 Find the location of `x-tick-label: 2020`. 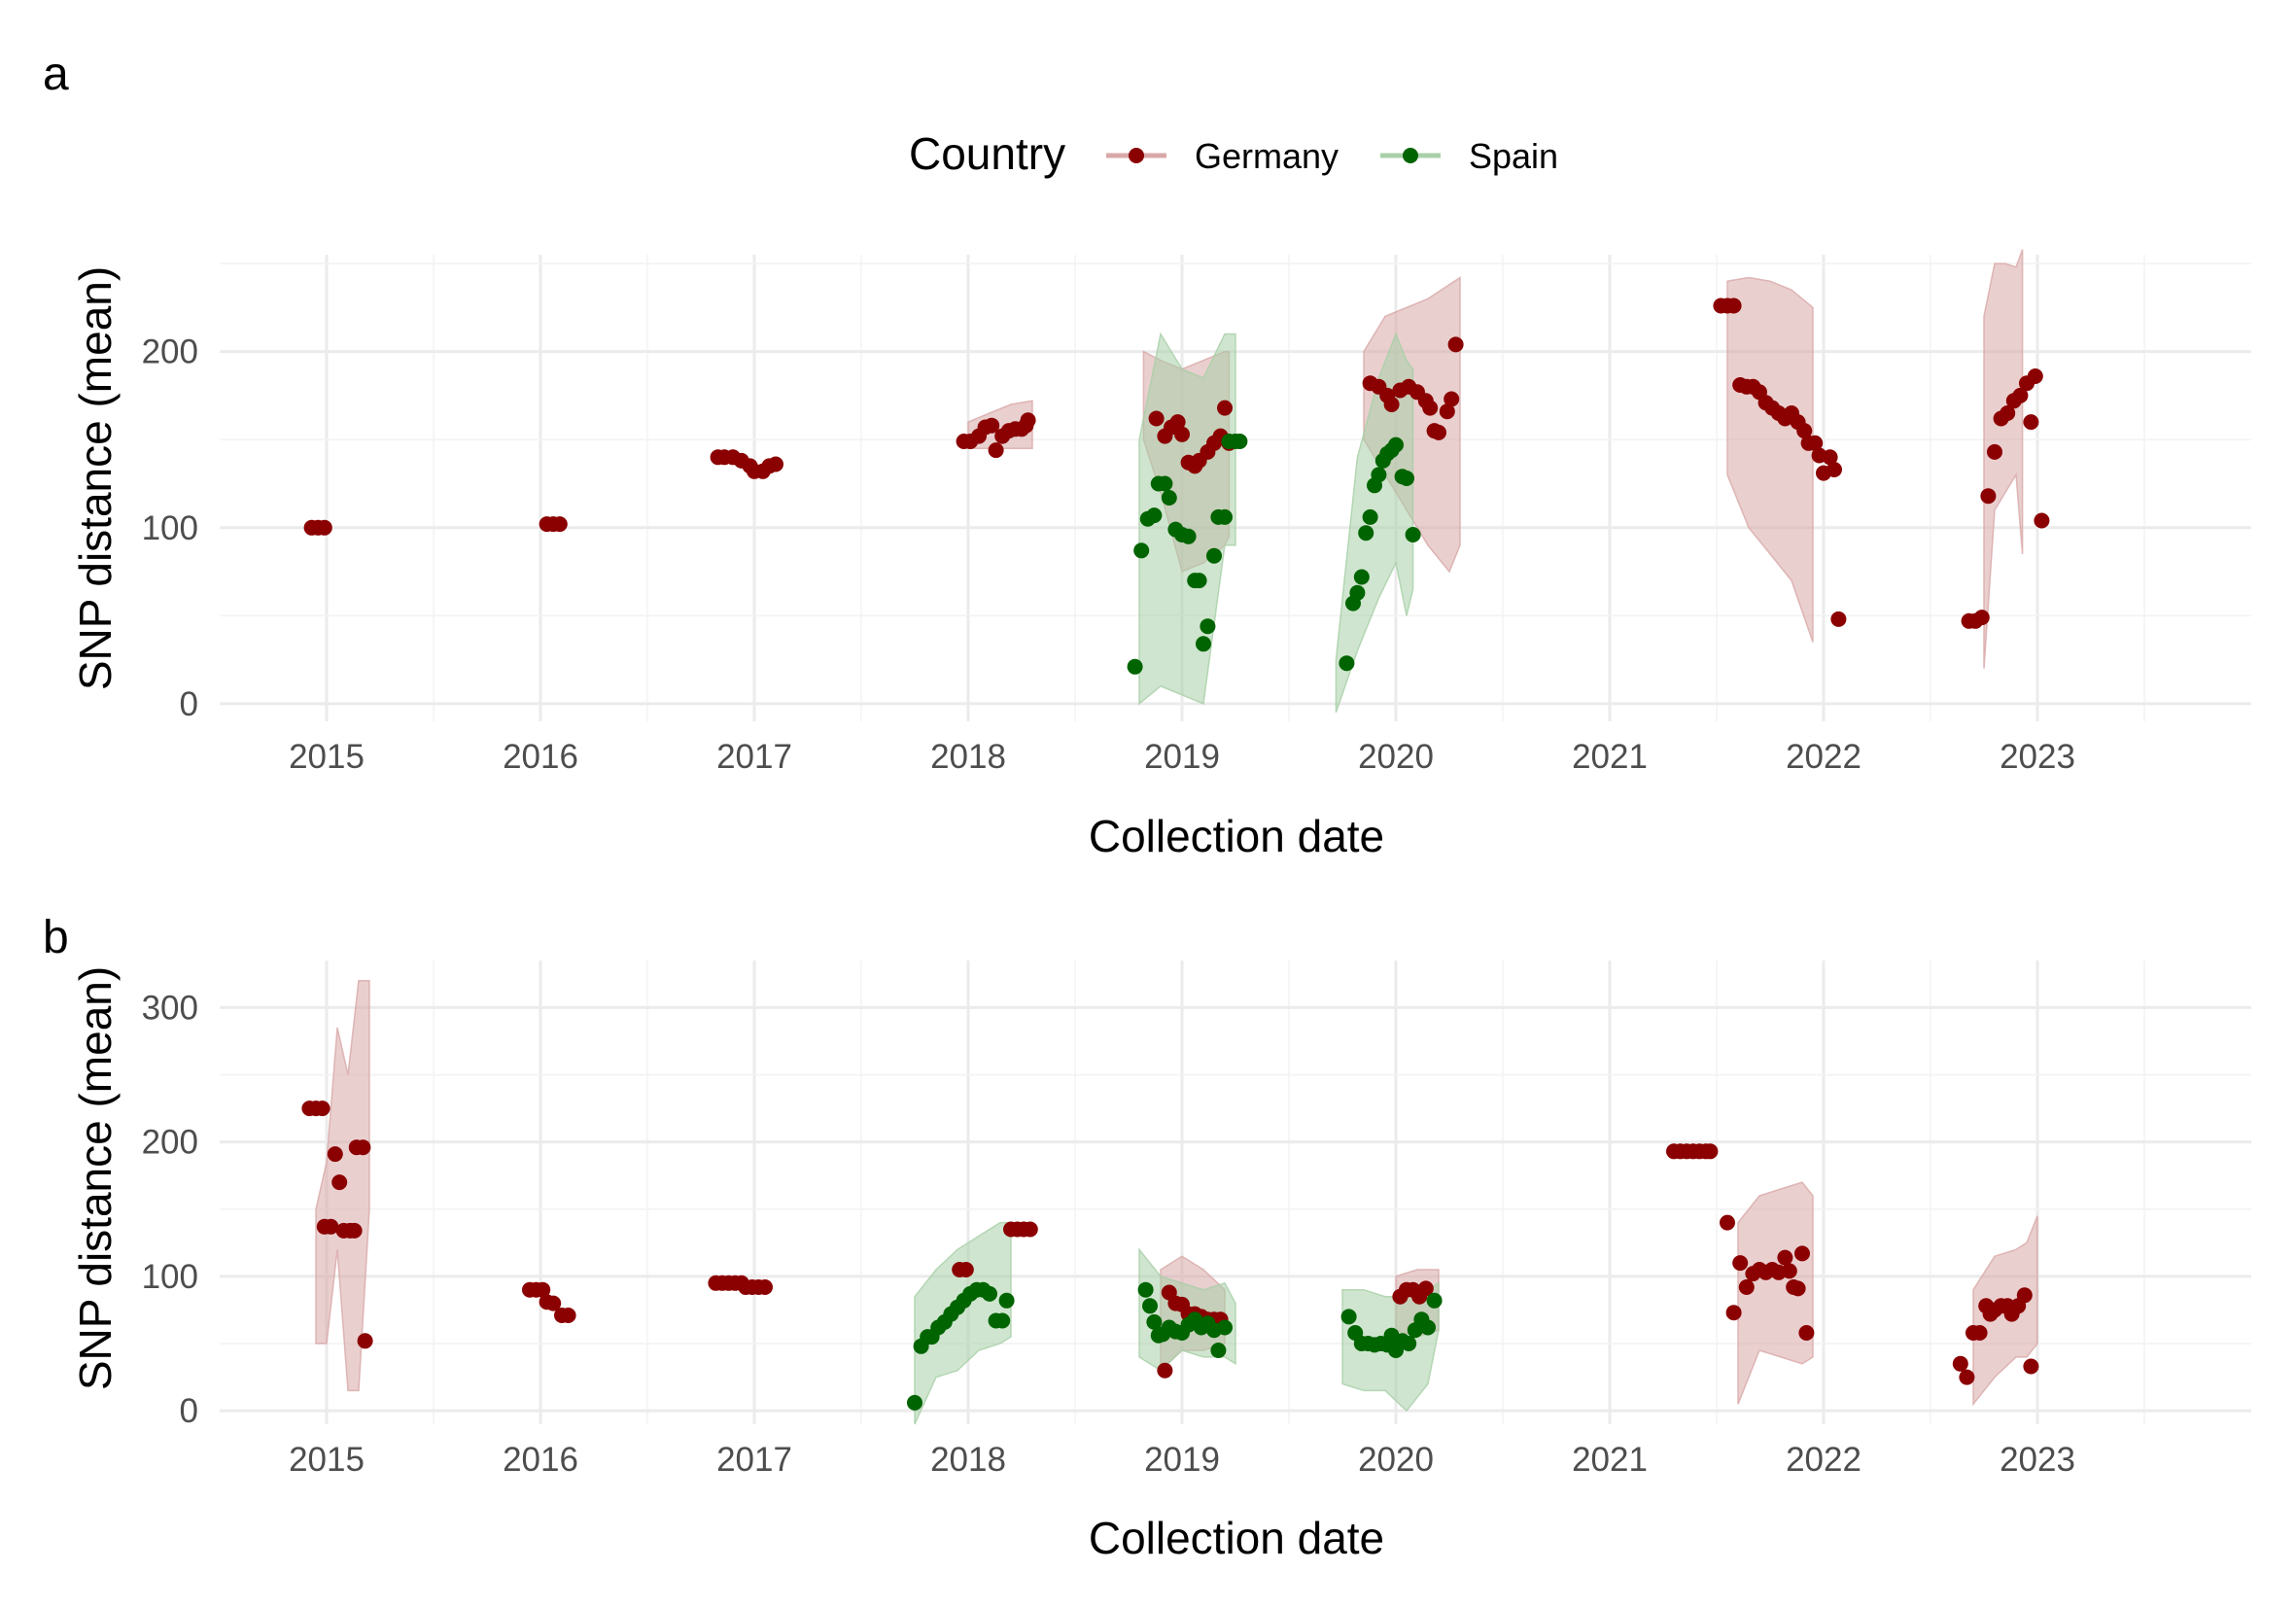

x-tick-label: 2020 is located at coordinates (1396, 757).